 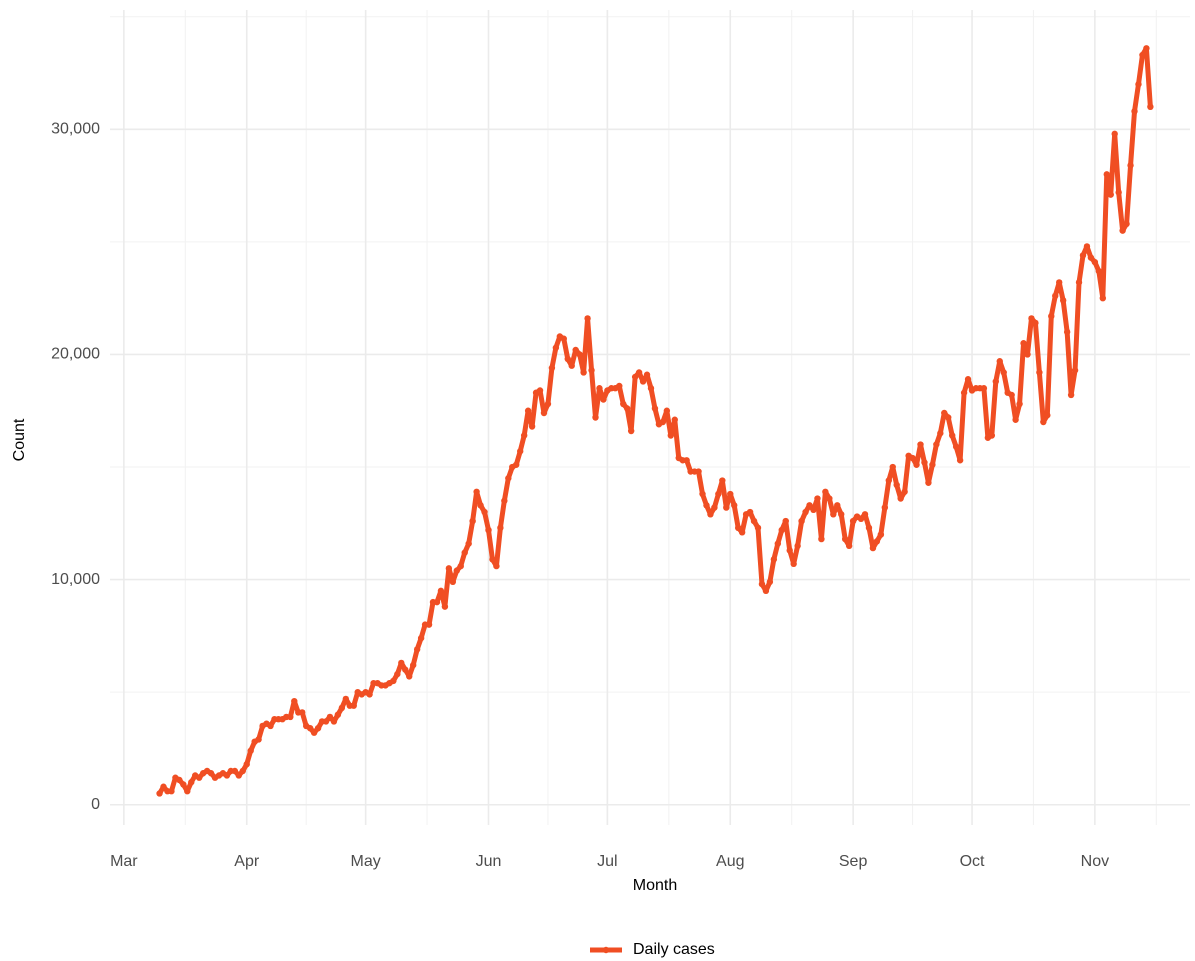 I want to click on y-tick-label: 0, so click(x=95, y=804).